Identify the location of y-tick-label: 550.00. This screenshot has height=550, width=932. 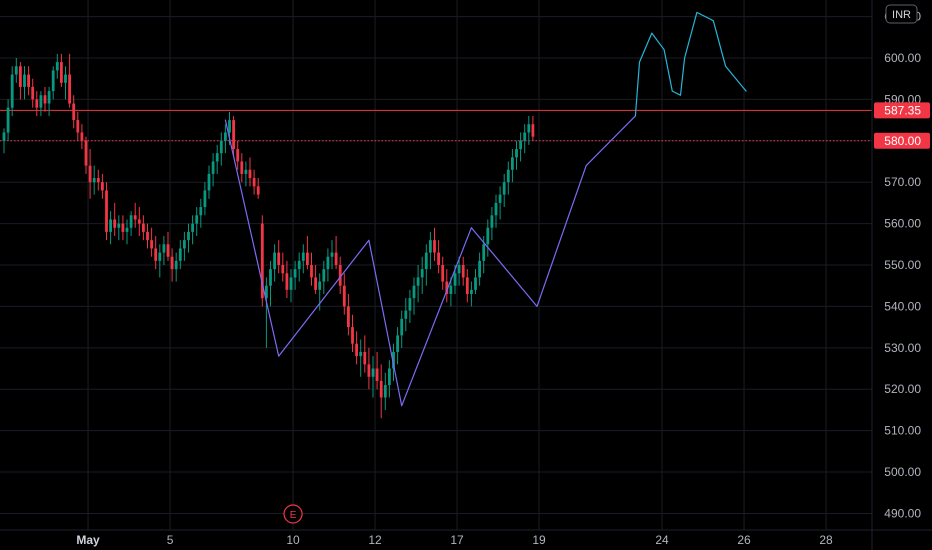
(902, 265).